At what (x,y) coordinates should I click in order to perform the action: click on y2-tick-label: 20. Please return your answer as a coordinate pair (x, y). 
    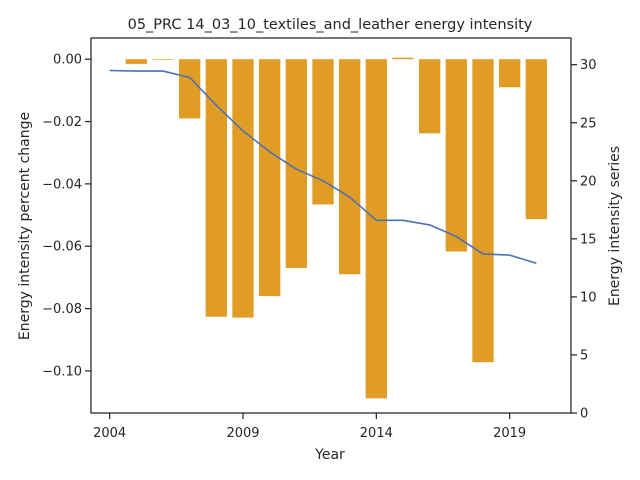
    Looking at the image, I should click on (588, 181).